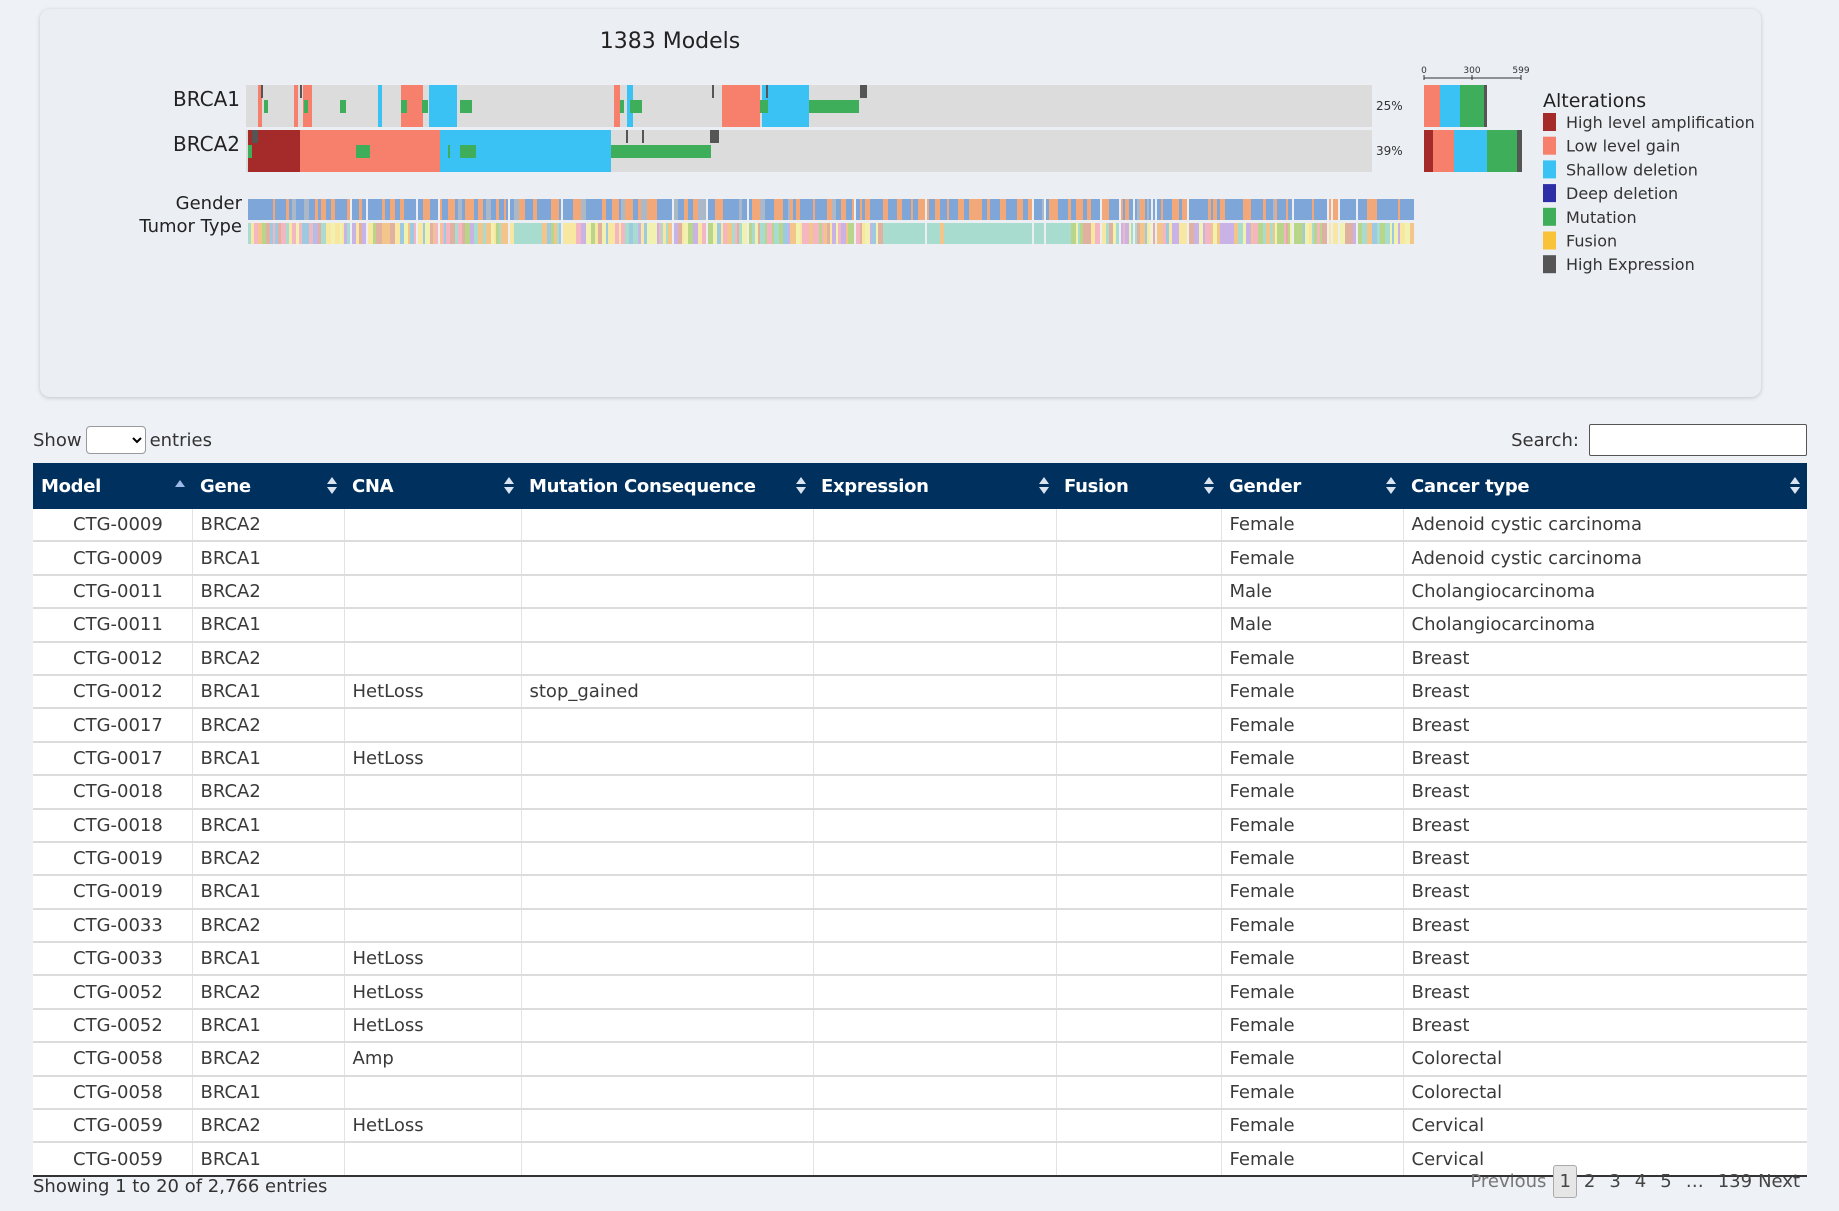 This screenshot has height=1211, width=1839. Describe the element at coordinates (920, 759) in the screenshot. I see `table-row: CTG-0017 BRCA1 HetLoss Female Breast` at that location.